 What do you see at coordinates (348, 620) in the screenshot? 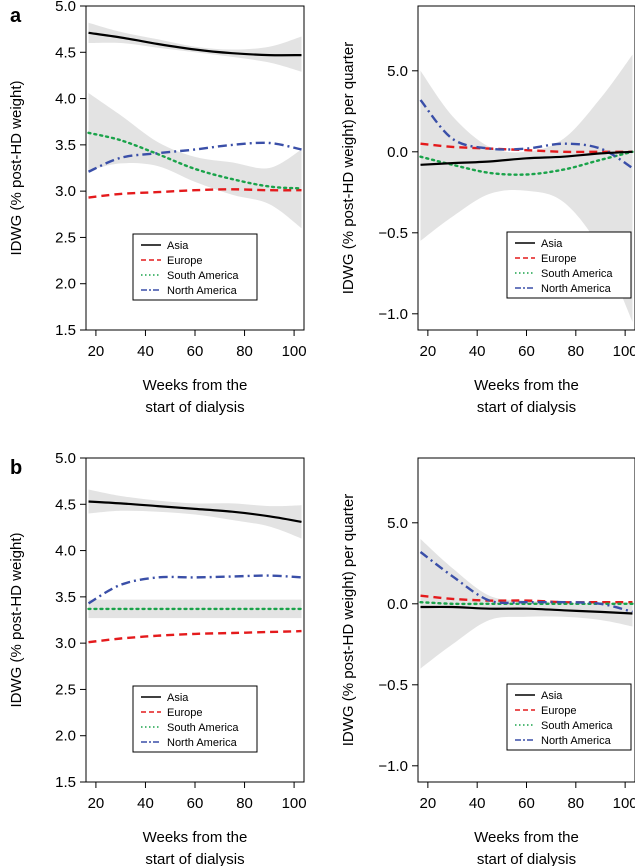
I see `y-axis-label: IDWG (% post-HD weight) per quarter` at bounding box center [348, 620].